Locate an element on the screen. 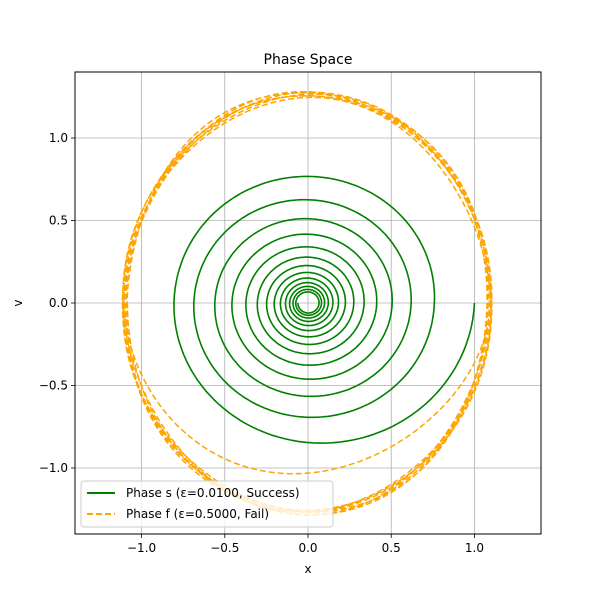 The height and width of the screenshot is (600, 600). y-tick-label: 1.0 is located at coordinates (58, 138).